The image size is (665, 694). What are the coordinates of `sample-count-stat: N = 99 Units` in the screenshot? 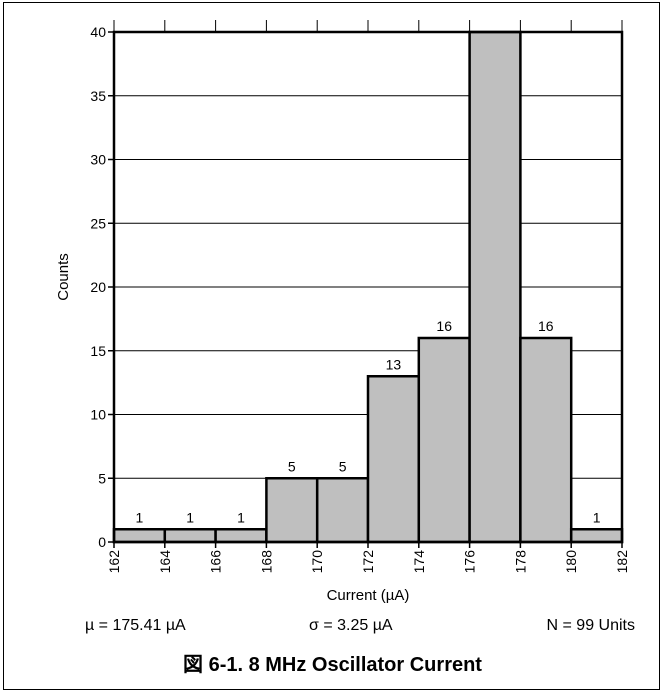 It's located at (590, 625).